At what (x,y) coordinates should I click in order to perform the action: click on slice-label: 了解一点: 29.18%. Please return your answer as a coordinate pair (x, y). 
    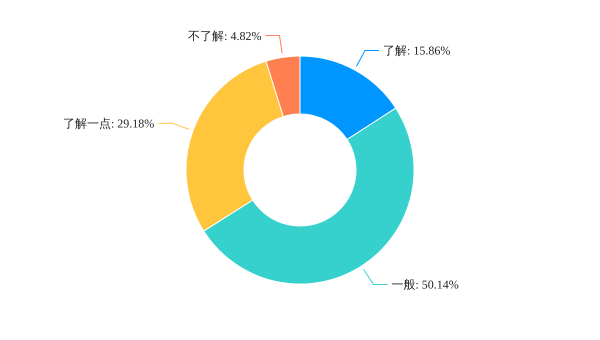
    Looking at the image, I should click on (108, 123).